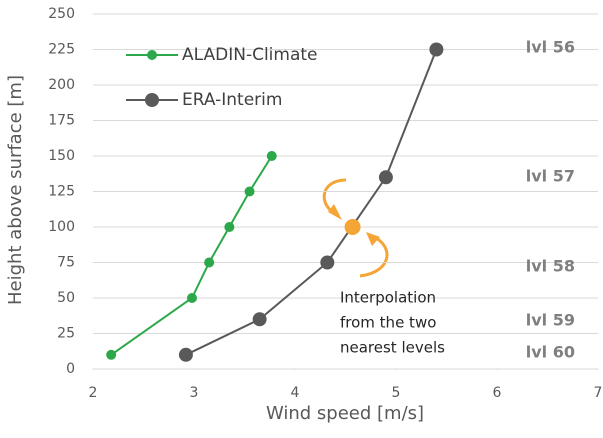  I want to click on legend-label: ALADIN-Climate, so click(250, 55).